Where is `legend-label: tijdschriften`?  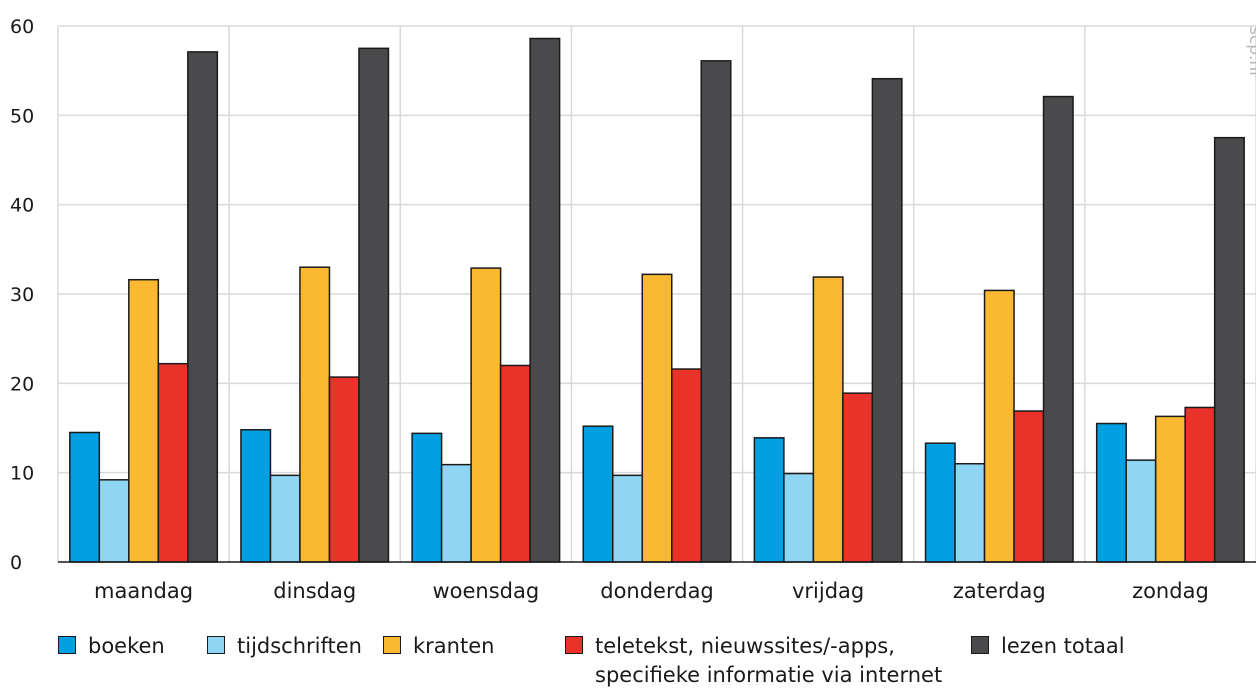 legend-label: tijdschriften is located at coordinates (299, 646).